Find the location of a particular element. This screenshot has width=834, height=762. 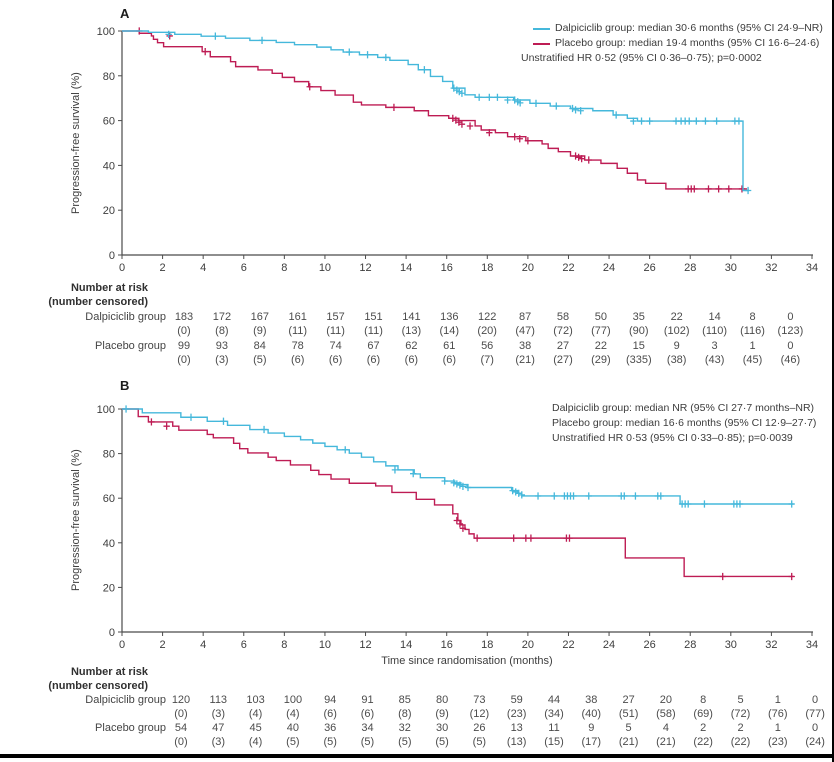

x-tick-label: 24 is located at coordinates (609, 268).